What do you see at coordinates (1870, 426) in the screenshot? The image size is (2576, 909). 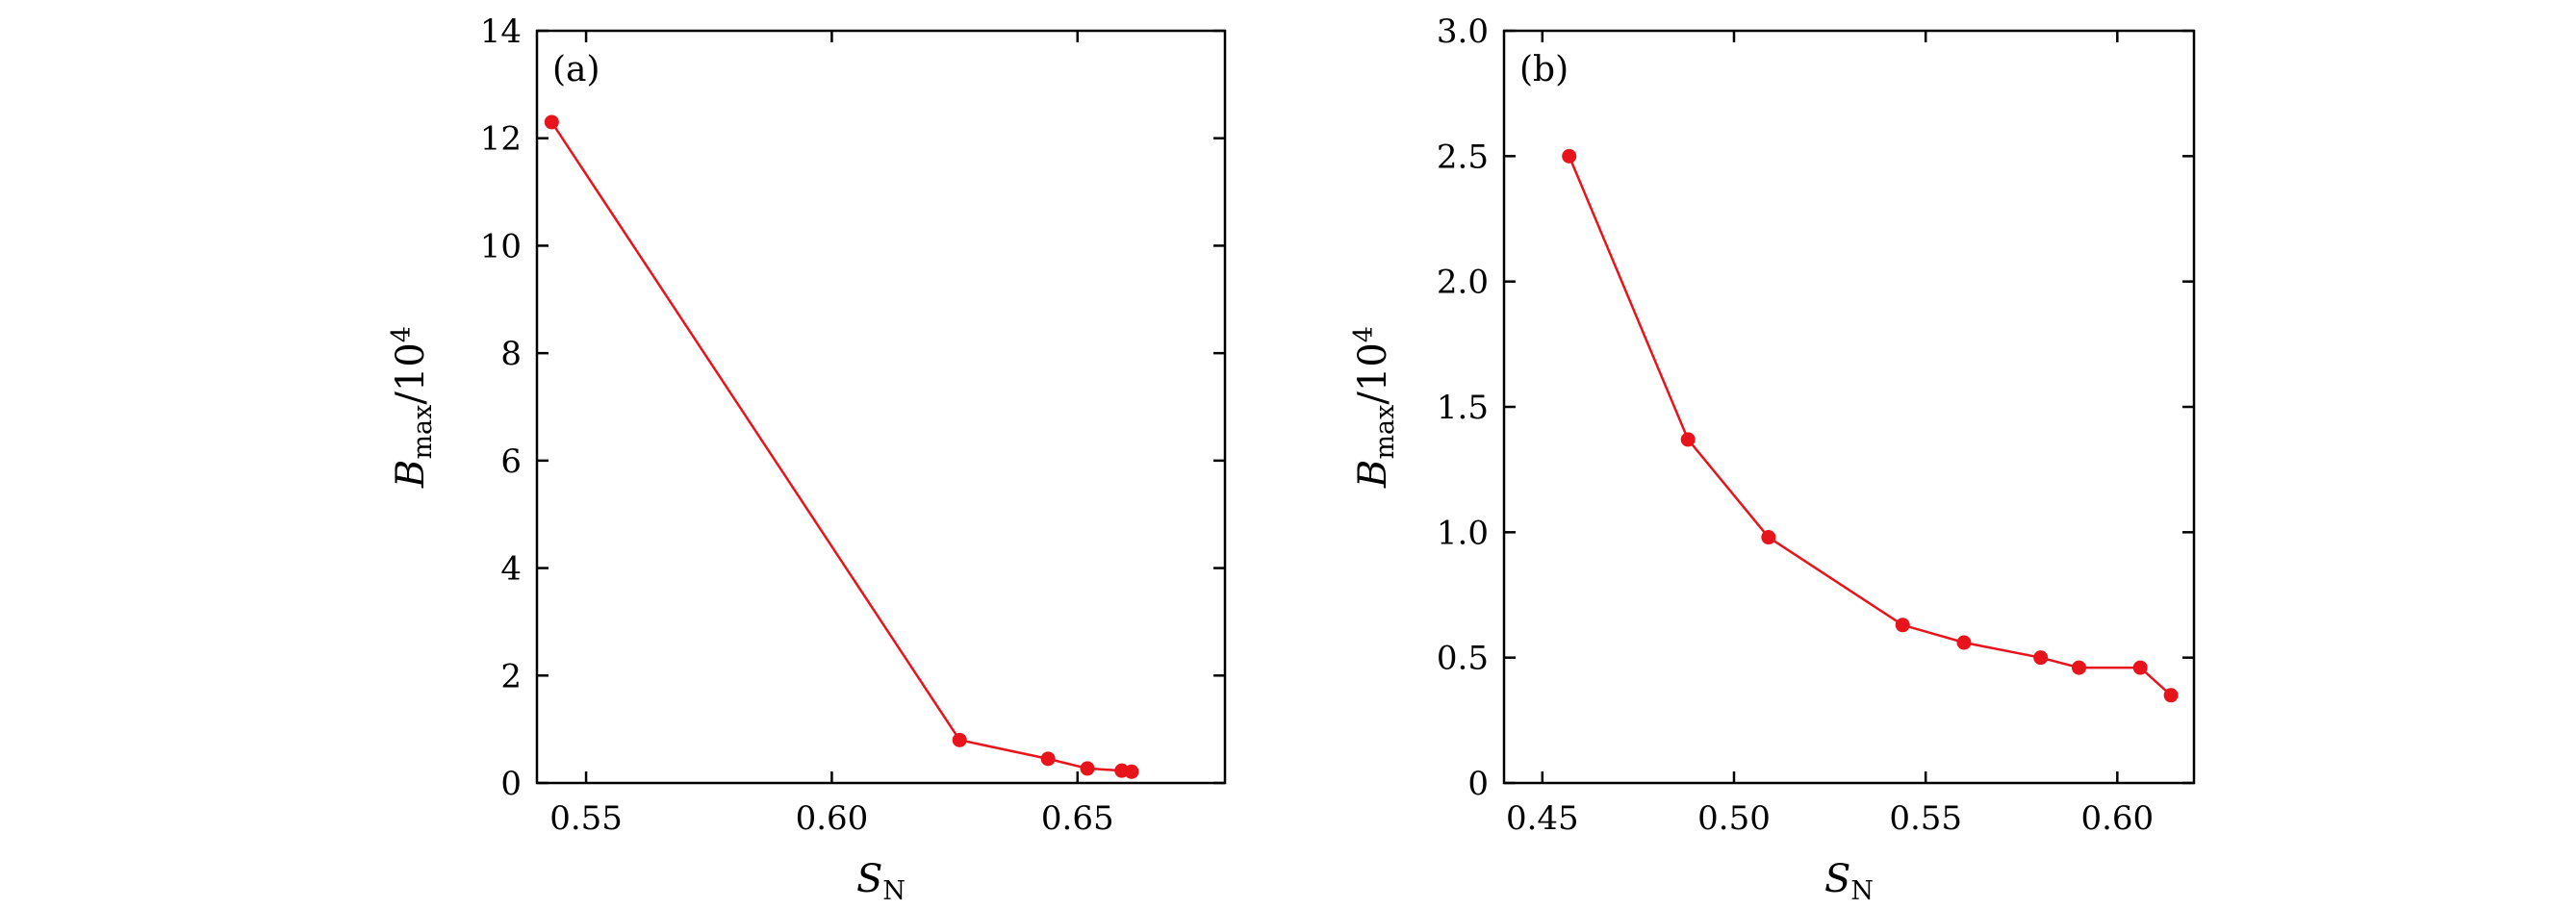 I see `series-line` at bounding box center [1870, 426].